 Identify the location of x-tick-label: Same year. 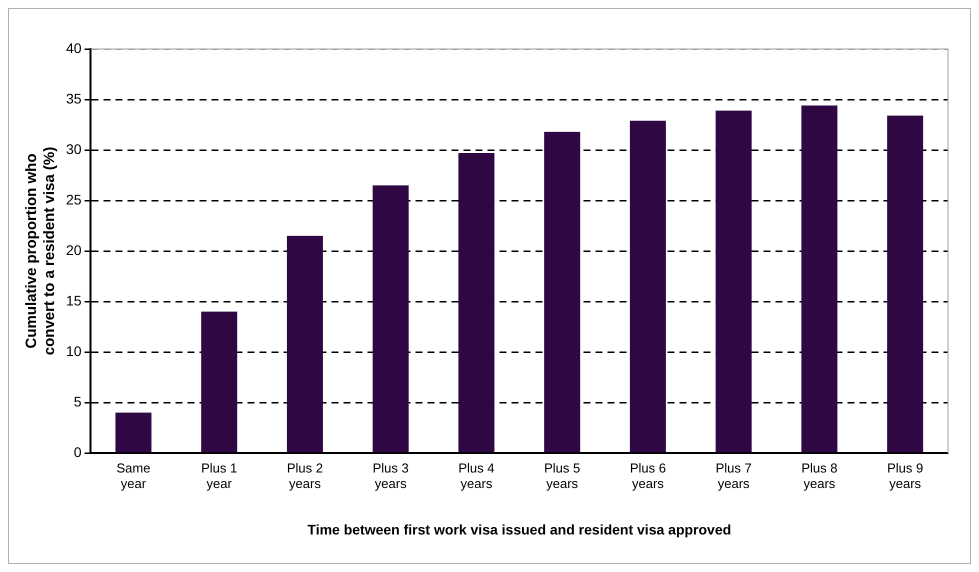
(133, 475).